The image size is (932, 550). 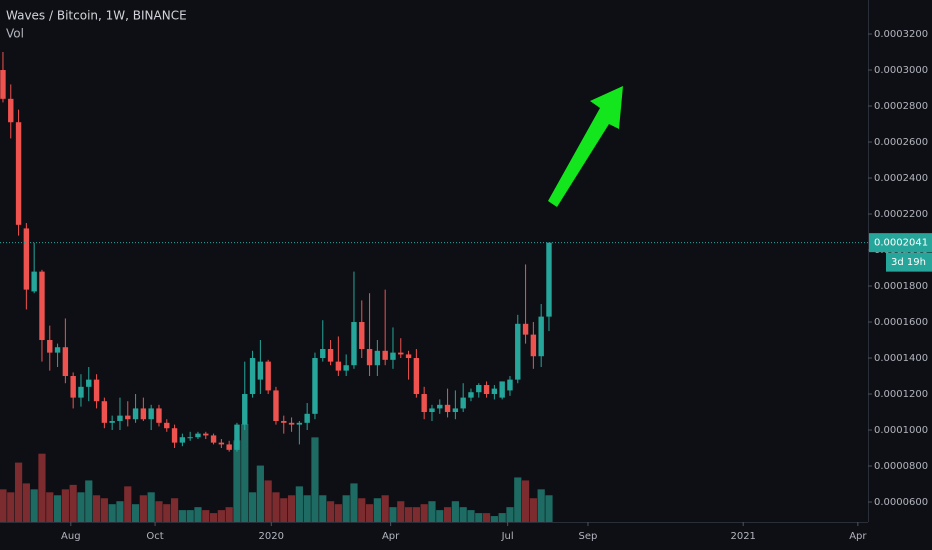 I want to click on x-tick-label: 2020, so click(x=271, y=536).